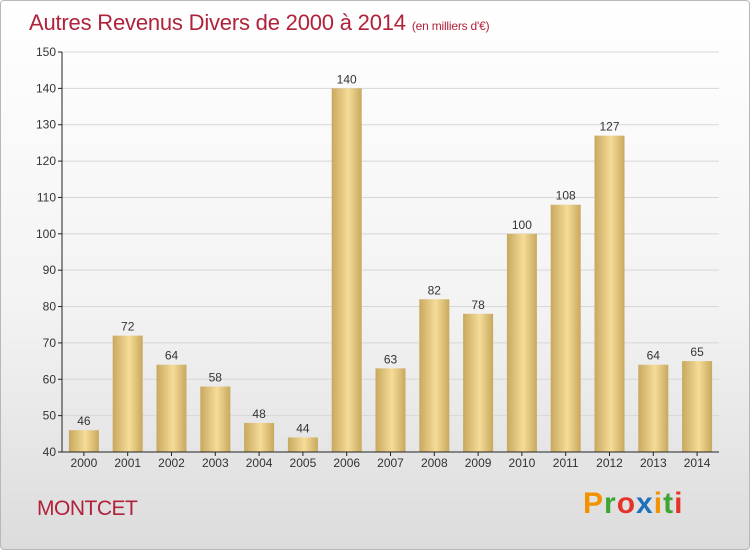  What do you see at coordinates (434, 463) in the screenshot?
I see `x-tick-label: 2008` at bounding box center [434, 463].